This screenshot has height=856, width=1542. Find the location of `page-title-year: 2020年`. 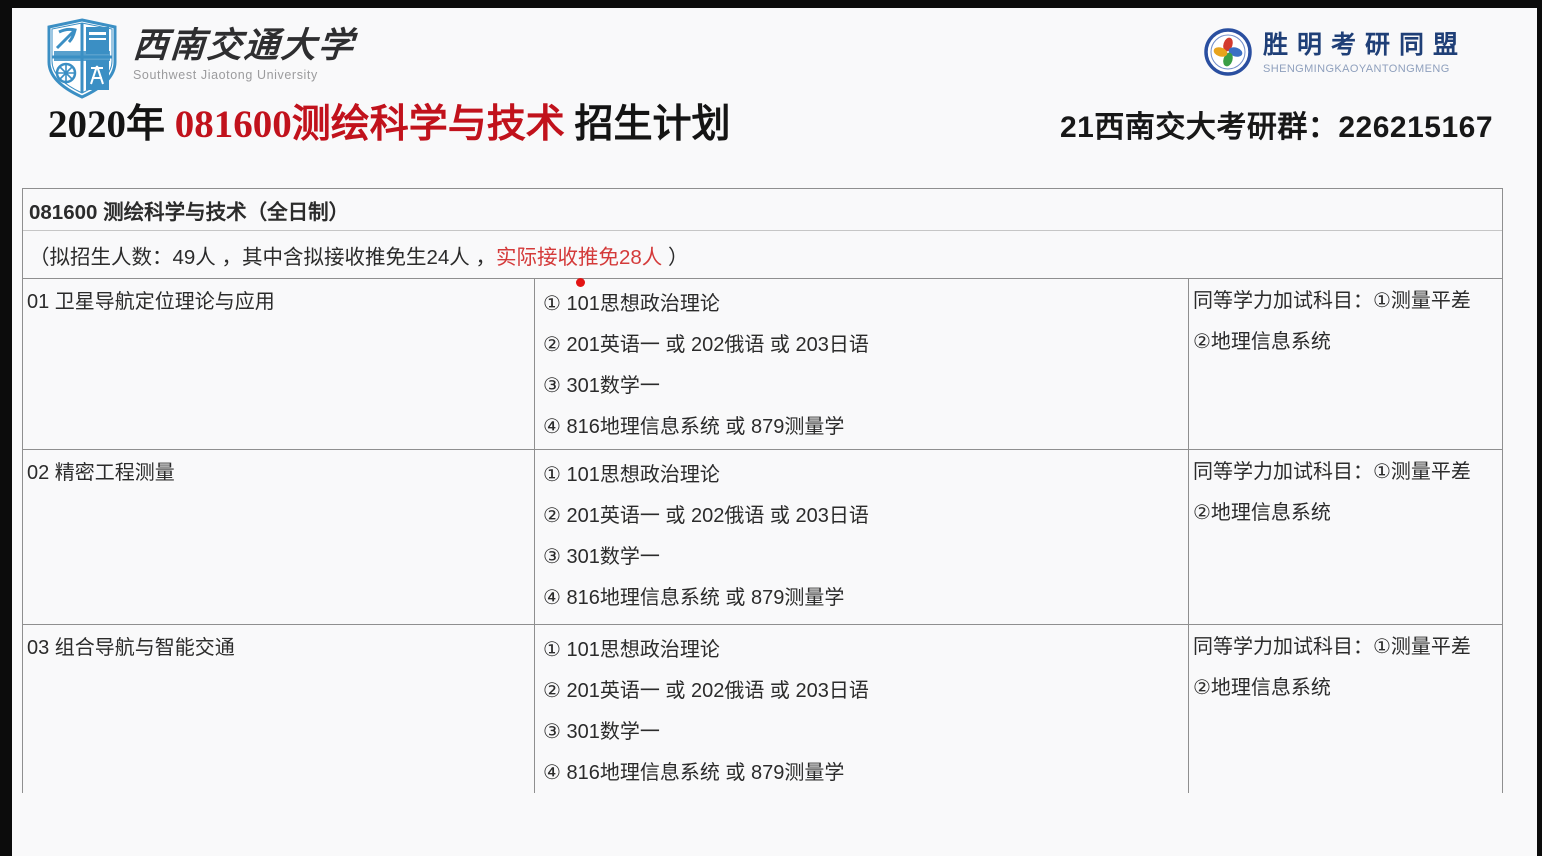

page-title-year: 2020年 is located at coordinates (111, 124).